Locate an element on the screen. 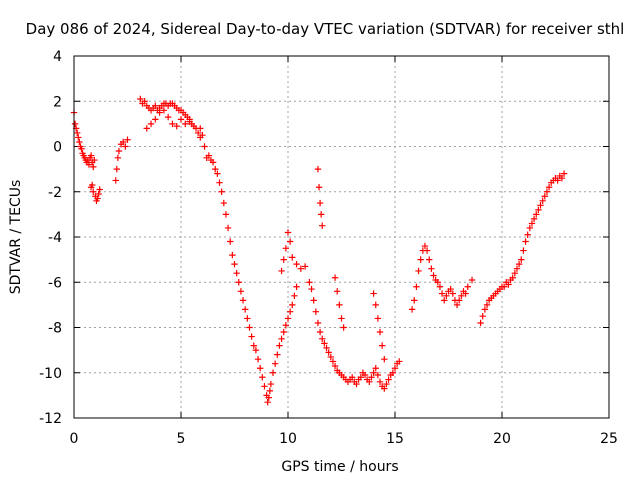 Image resolution: width=640 pixels, height=480 pixels. y-tick-label: 0 is located at coordinates (57, 148).